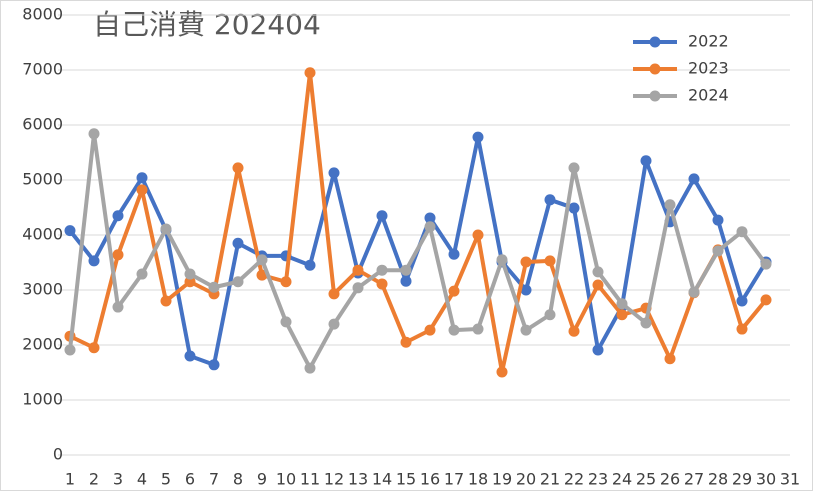 This screenshot has height=491, width=813. Describe the element at coordinates (430, 479) in the screenshot. I see `x-tick-label: 16` at that location.